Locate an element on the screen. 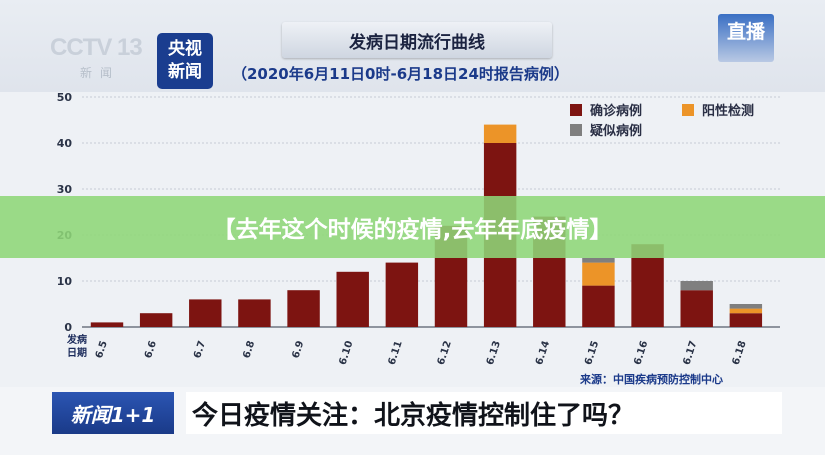 Image resolution: width=825 pixels, height=455 pixels. program-badge: 新闻1+1 is located at coordinates (113, 413).